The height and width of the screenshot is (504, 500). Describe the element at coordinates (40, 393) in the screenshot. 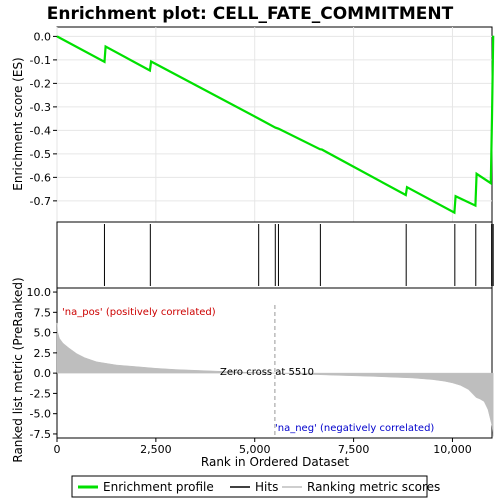

I see `metric-y-tick-label: -2.5` at that location.